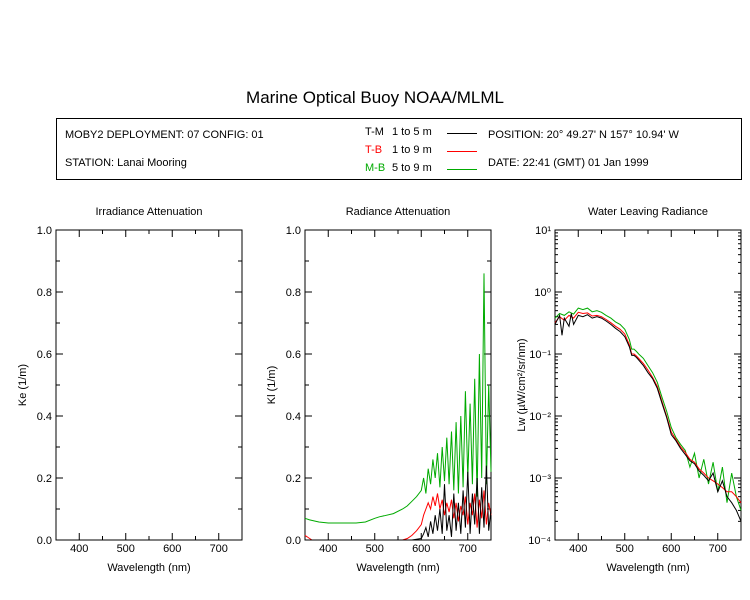  What do you see at coordinates (398, 212) in the screenshot?
I see `panel-title: Radiance Attenuation` at bounding box center [398, 212].